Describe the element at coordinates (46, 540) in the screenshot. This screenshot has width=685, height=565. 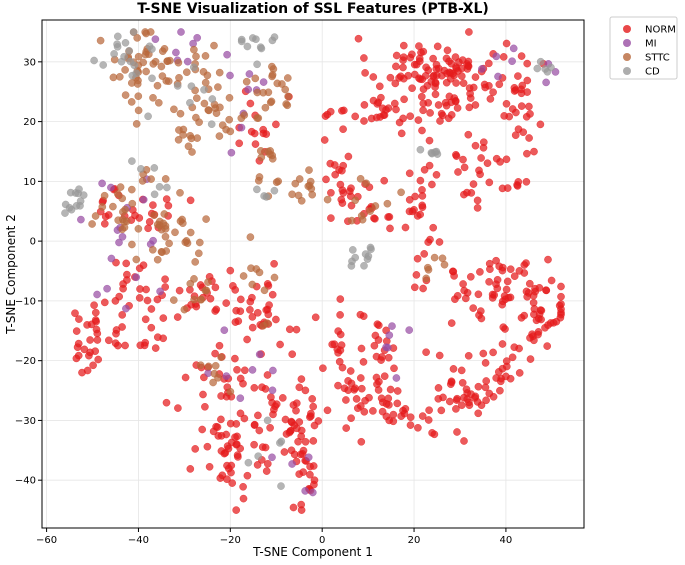
I see `x-tick-label: −60` at that location.